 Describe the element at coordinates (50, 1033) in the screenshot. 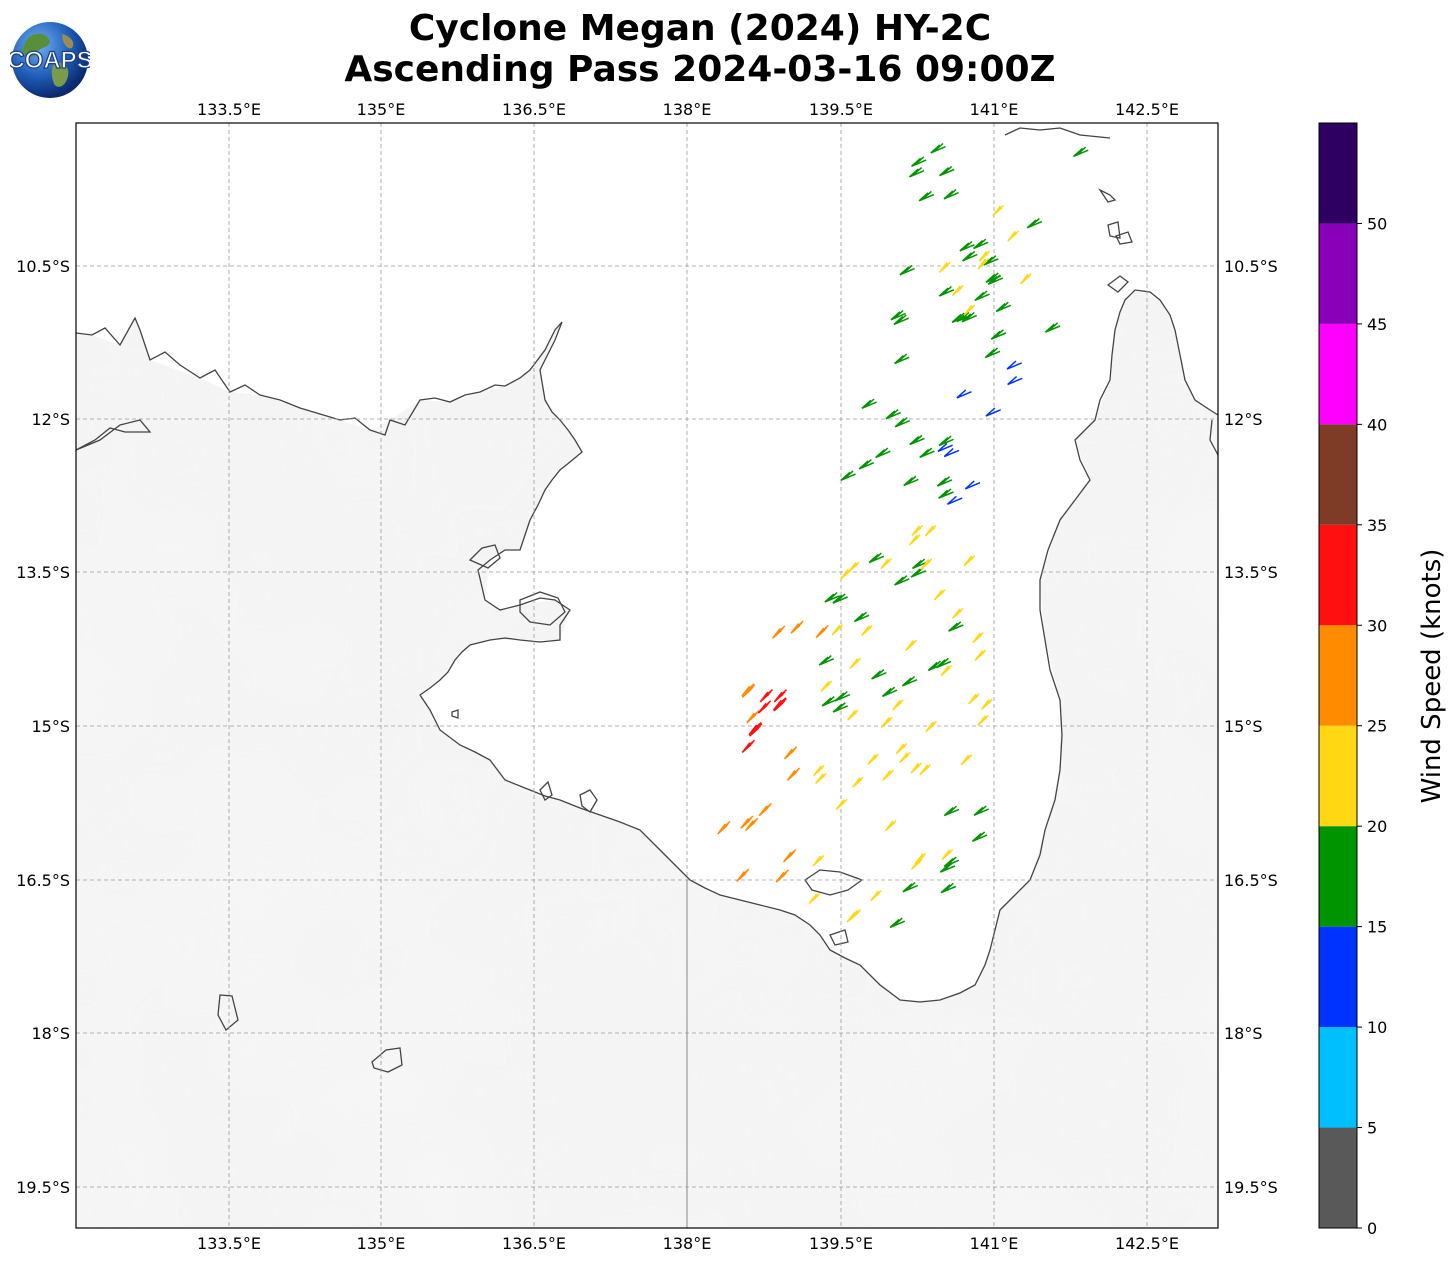

I see `lat-tick-left: 18°S` at that location.